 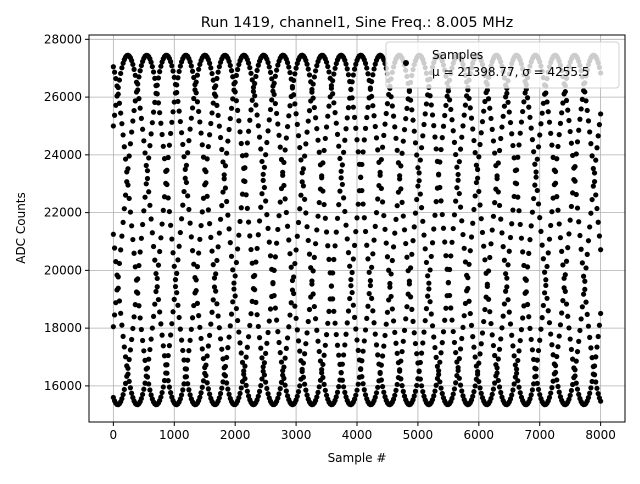 What do you see at coordinates (296, 435) in the screenshot?
I see `x-tick-label: 3000` at bounding box center [296, 435].